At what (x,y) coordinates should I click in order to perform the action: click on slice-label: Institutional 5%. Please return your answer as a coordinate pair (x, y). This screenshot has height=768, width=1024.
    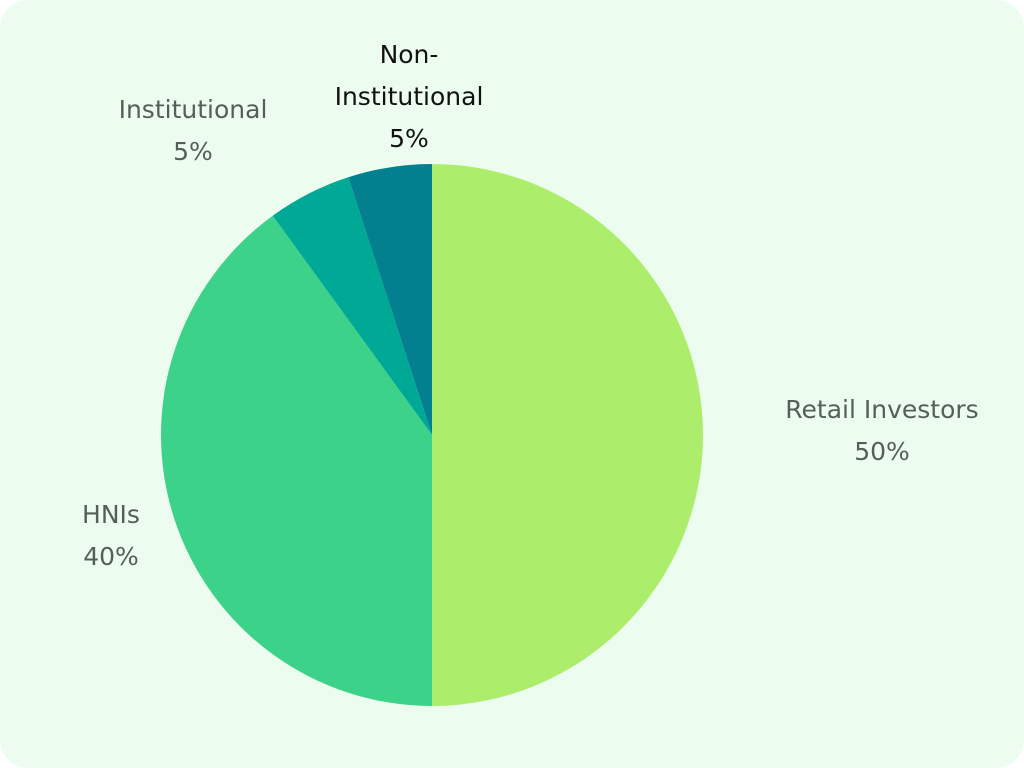
    Looking at the image, I should click on (193, 131).